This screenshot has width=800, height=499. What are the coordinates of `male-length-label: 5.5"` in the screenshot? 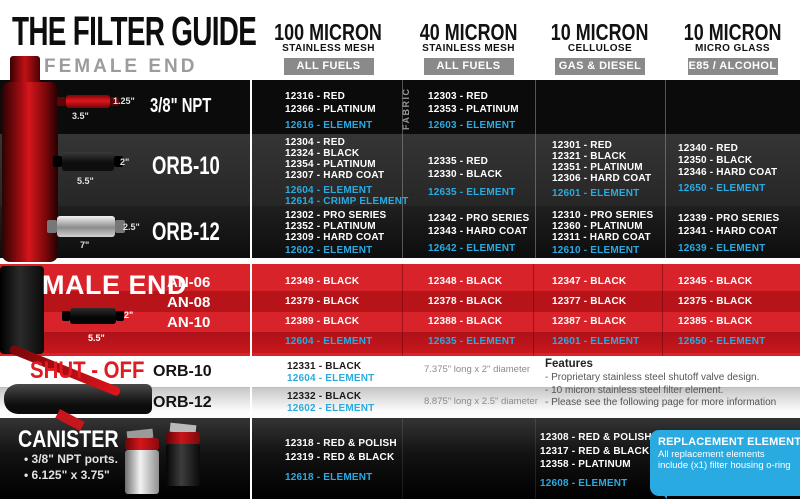 It's located at (96, 338).